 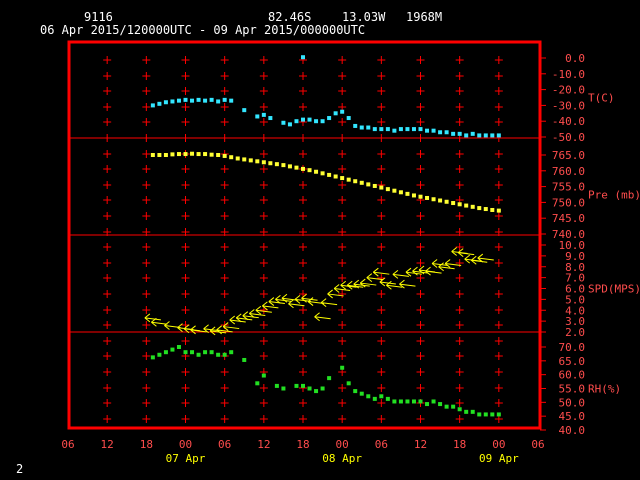 What do you see at coordinates (185, 444) in the screenshot?
I see `x-tick-label: 00` at bounding box center [185, 444].